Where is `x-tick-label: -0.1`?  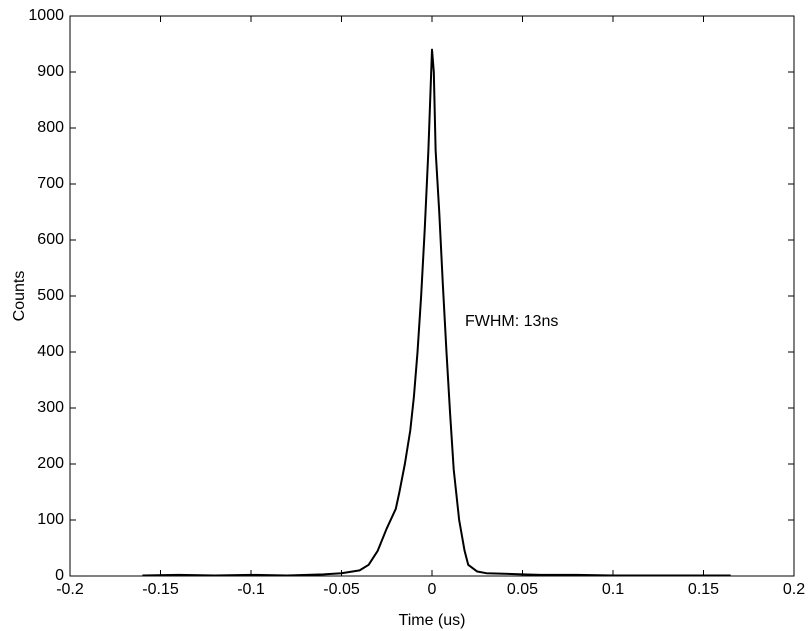 x-tick-label: -0.1 is located at coordinates (251, 589).